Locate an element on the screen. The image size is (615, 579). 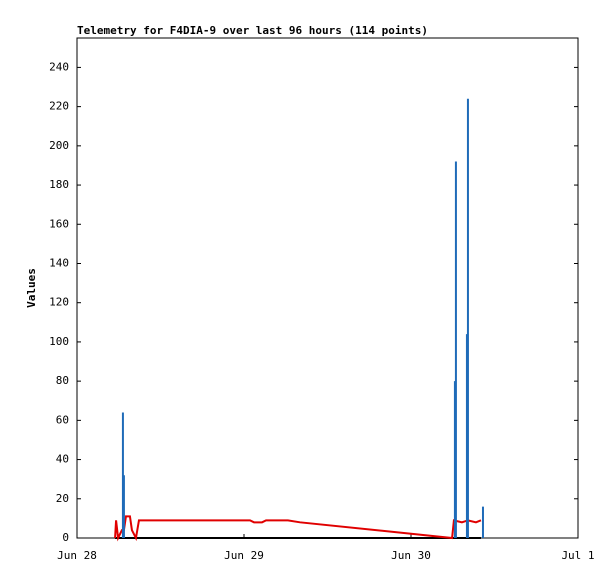
y-tick-label: 120 is located at coordinates (59, 302).